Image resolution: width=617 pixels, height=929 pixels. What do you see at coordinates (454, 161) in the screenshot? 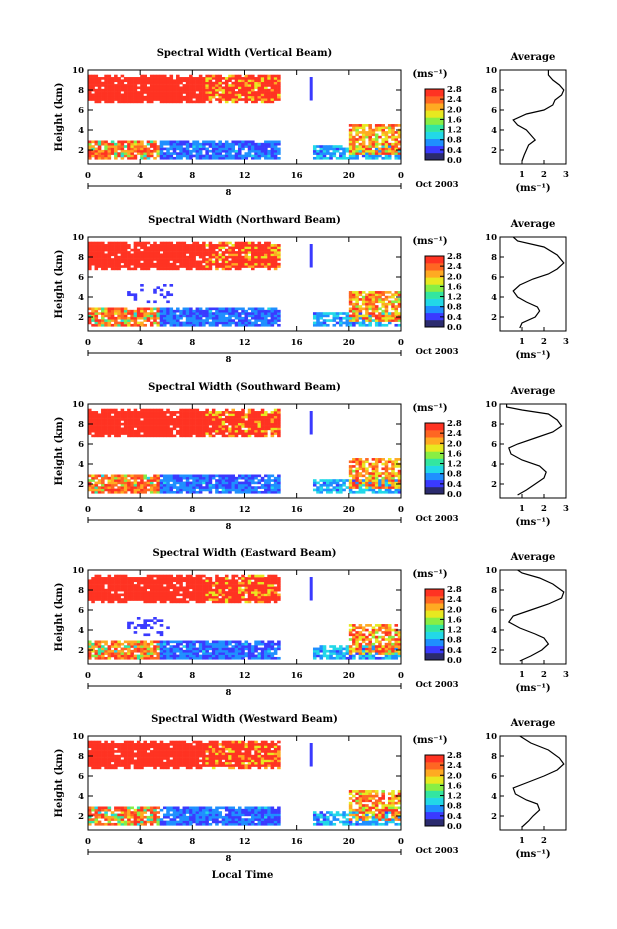
I see `colorbar-tick-label: 0.0` at bounding box center [454, 161].